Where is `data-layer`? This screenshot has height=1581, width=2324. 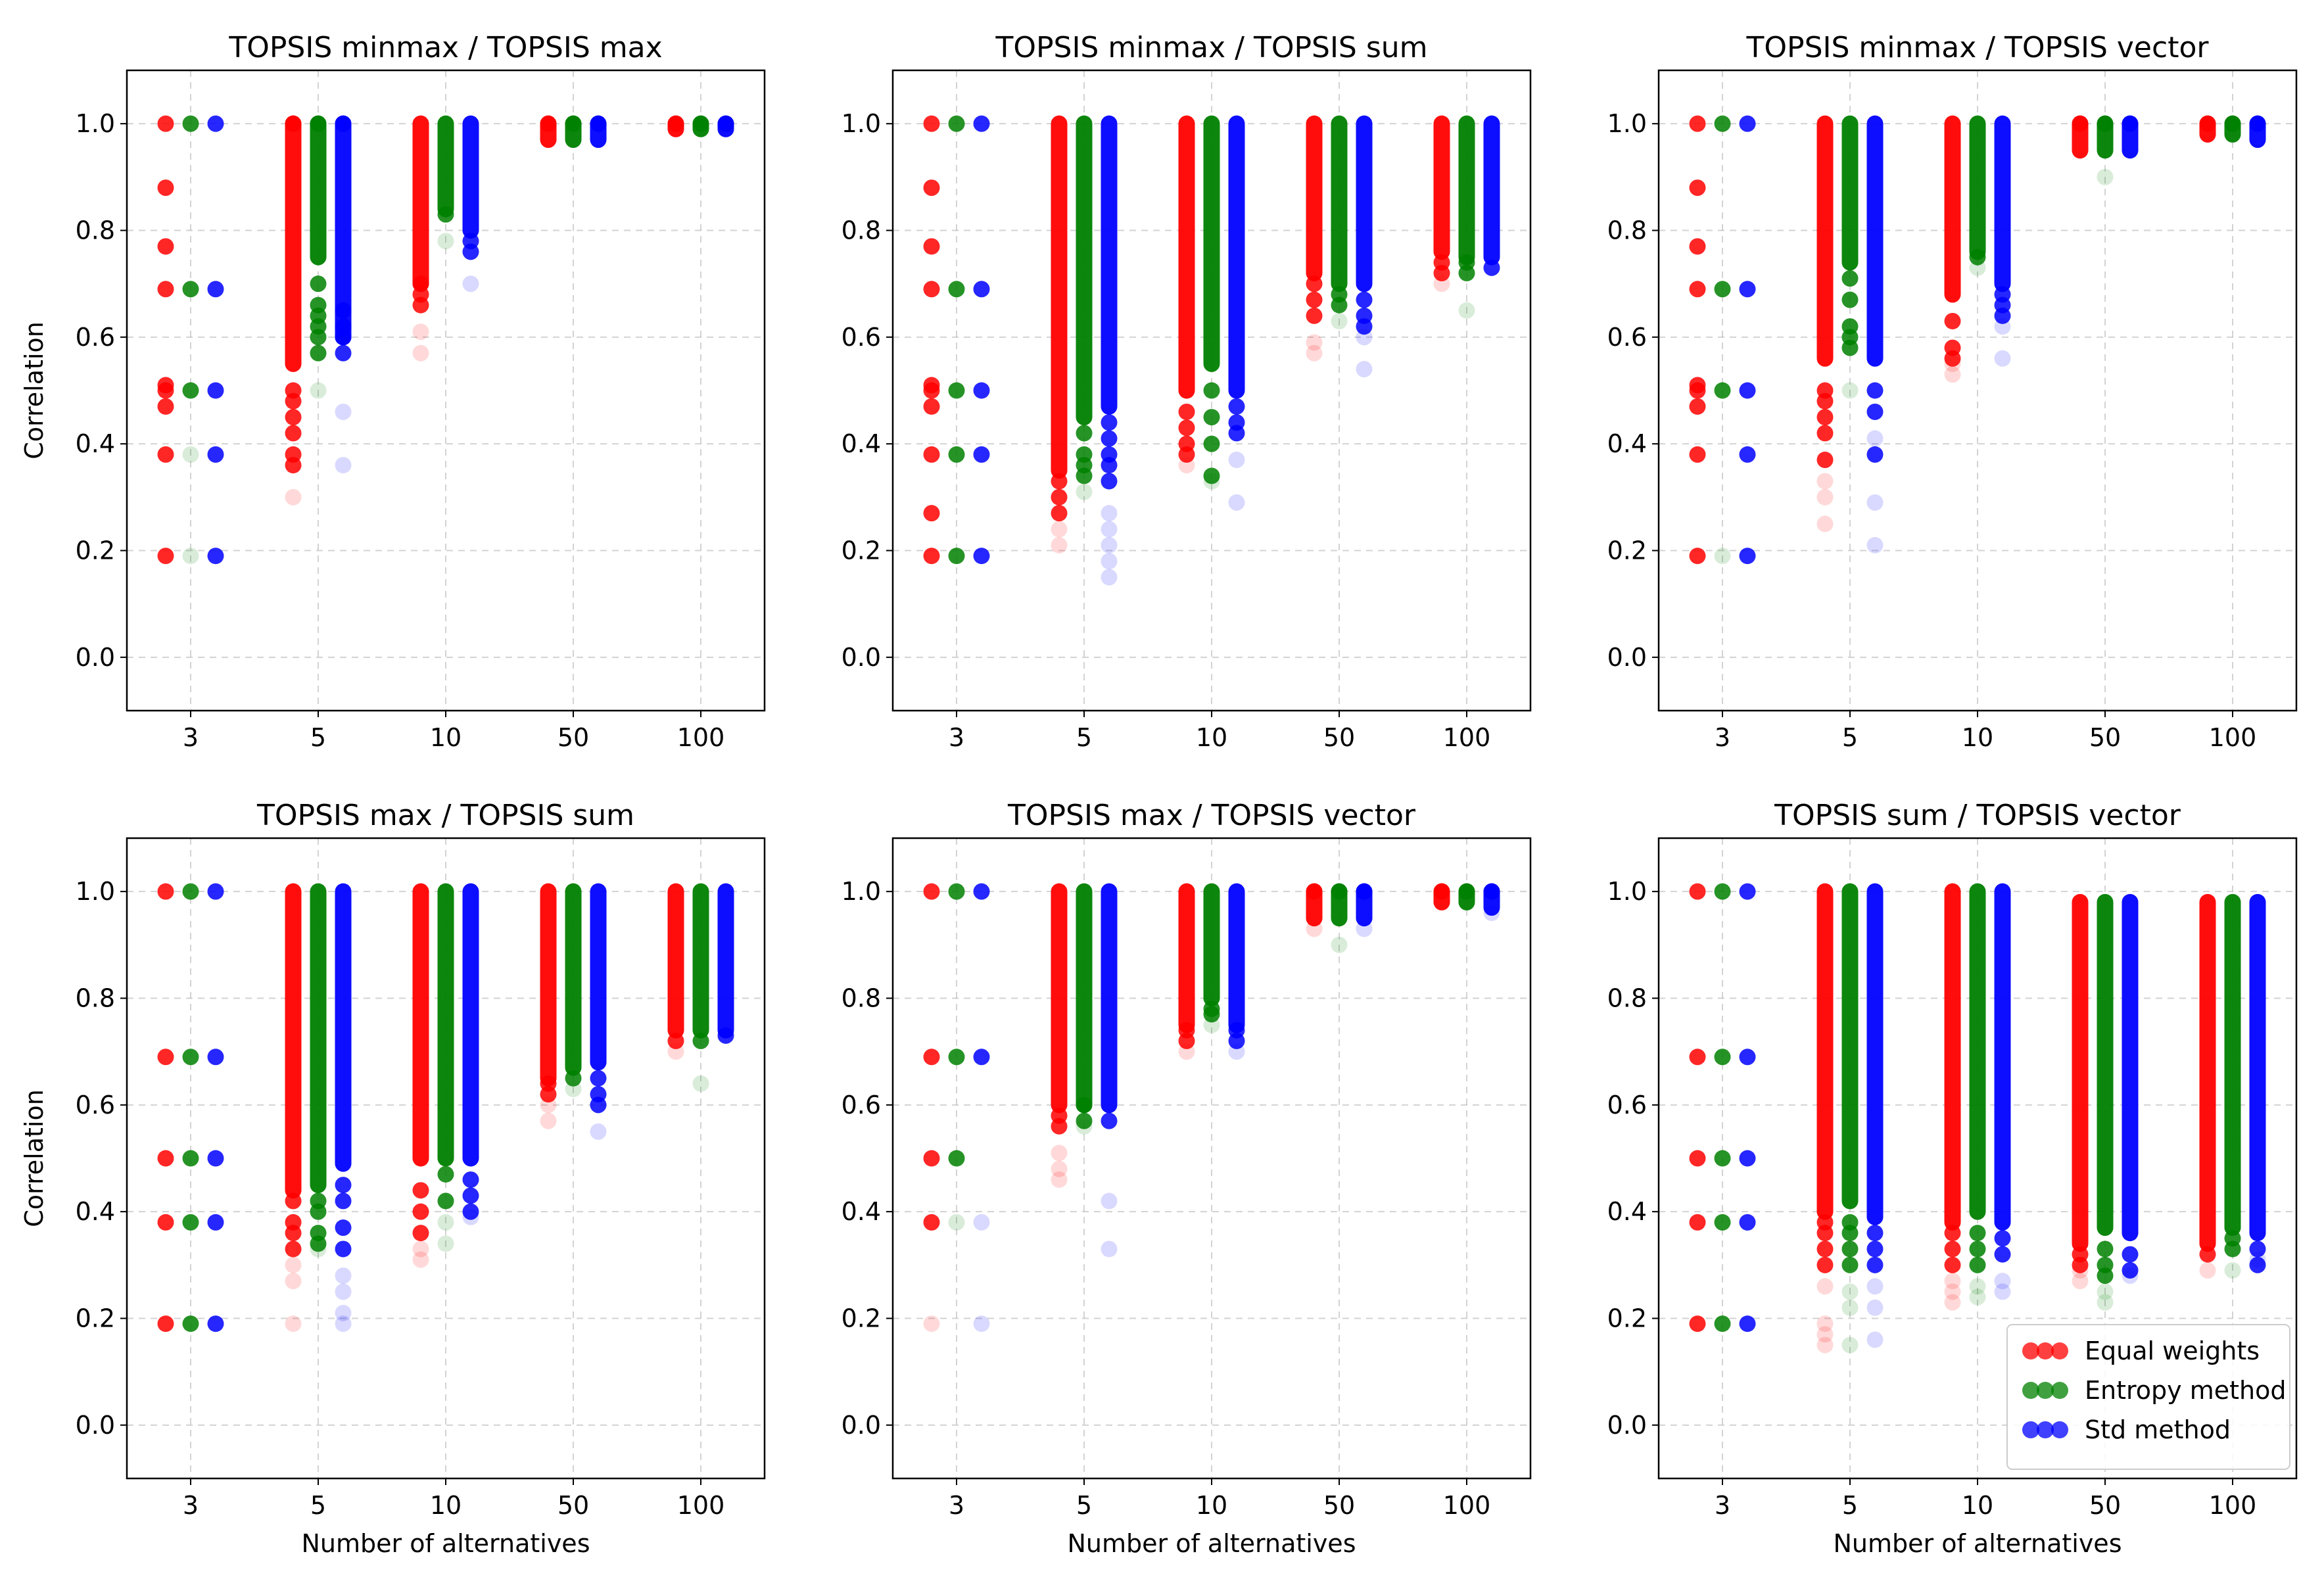 data-layer is located at coordinates (1211, 351).